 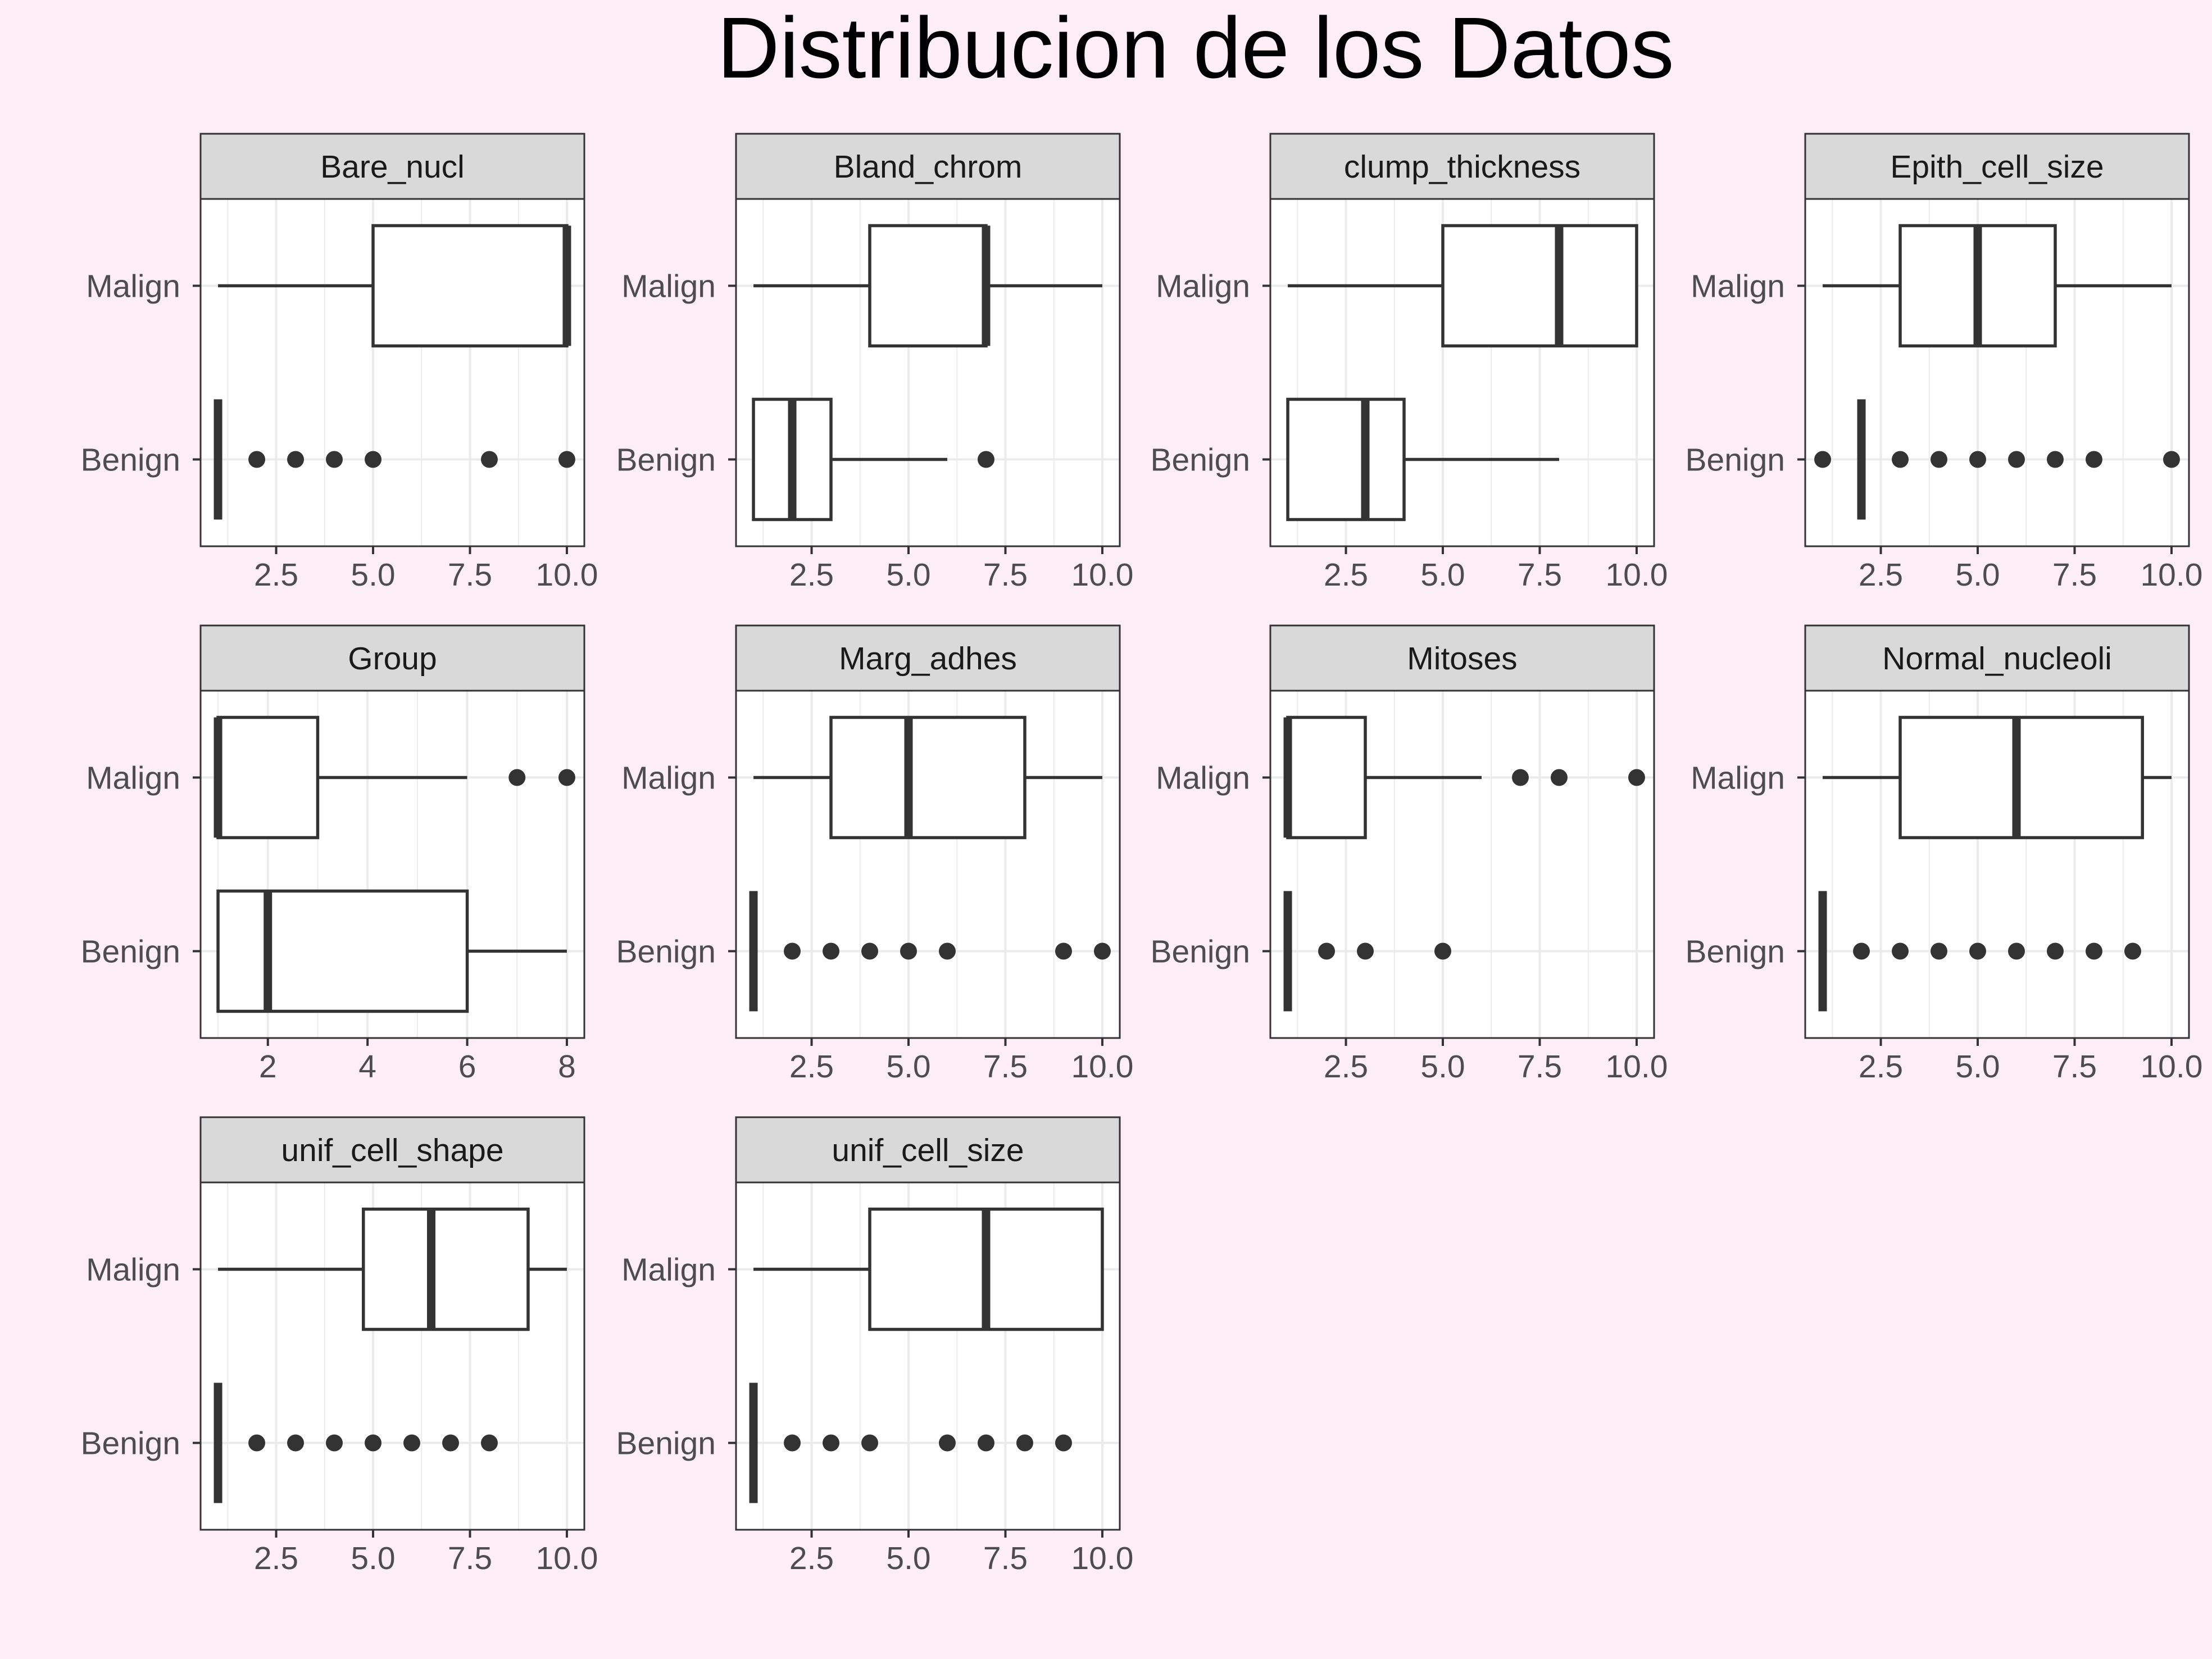 I want to click on x-tick-label: 6, so click(x=467, y=1067).